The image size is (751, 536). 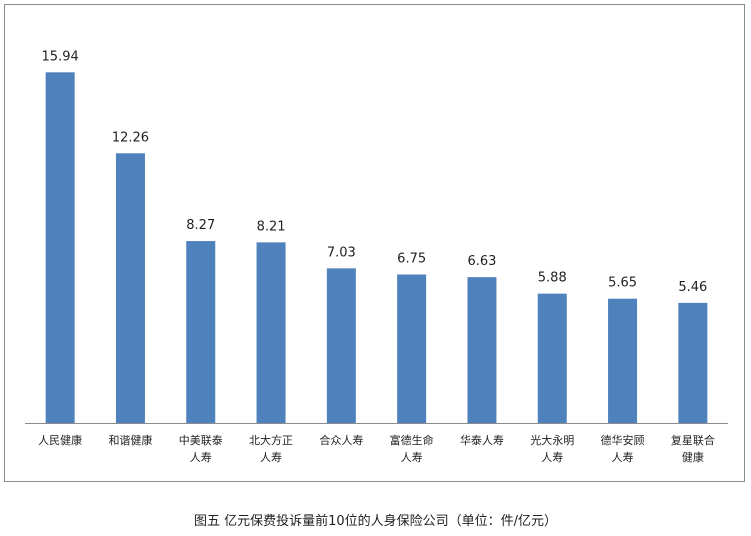 What do you see at coordinates (271, 226) in the screenshot?
I see `data-label-3: 8.21` at bounding box center [271, 226].